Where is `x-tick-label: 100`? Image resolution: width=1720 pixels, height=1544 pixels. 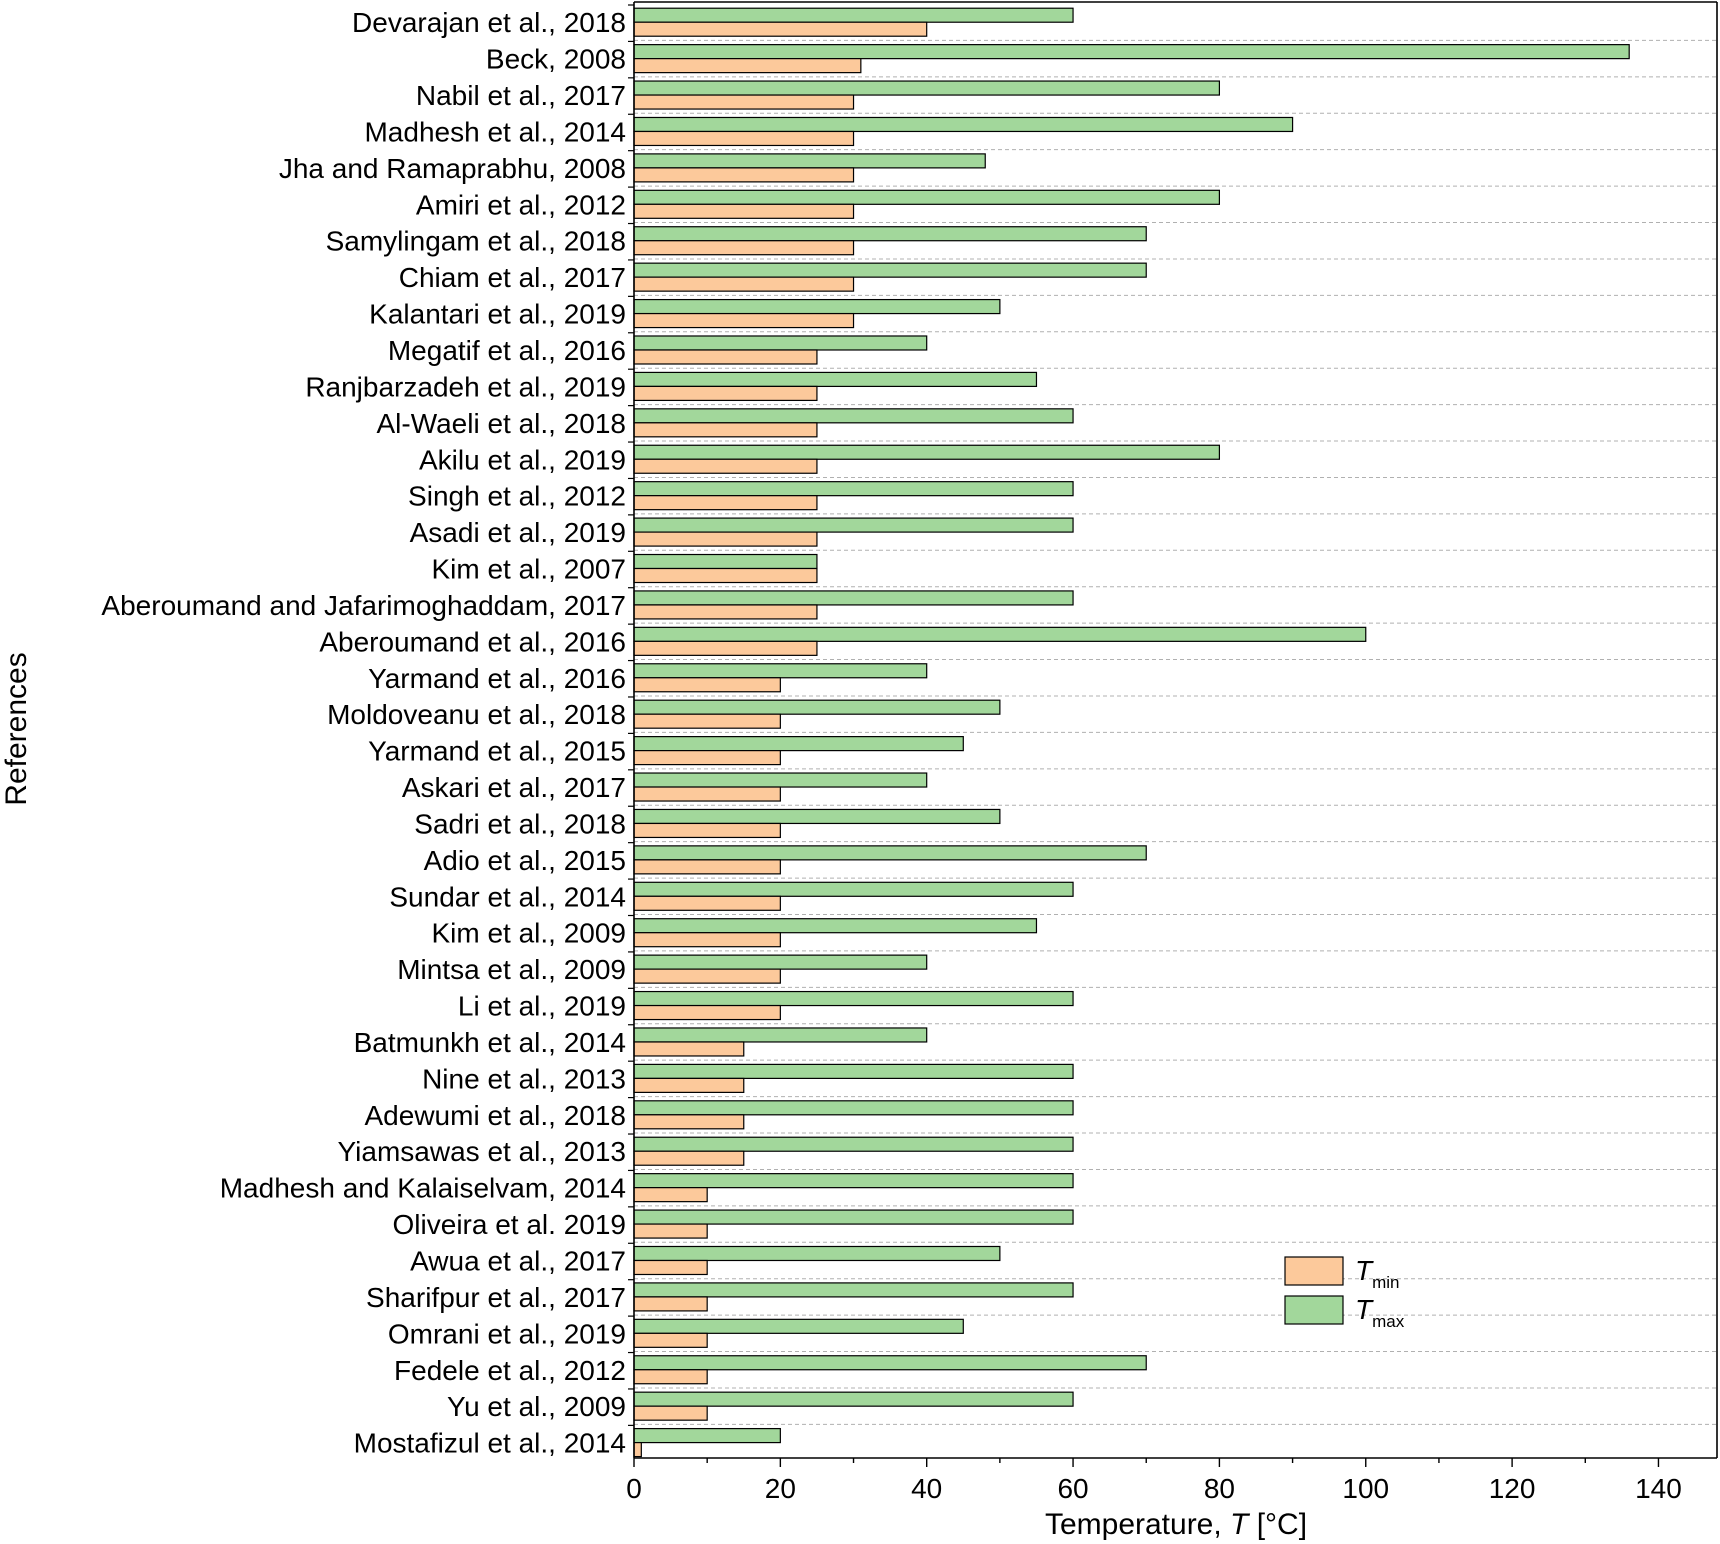
x-tick-label: 100 is located at coordinates (1365, 1488).